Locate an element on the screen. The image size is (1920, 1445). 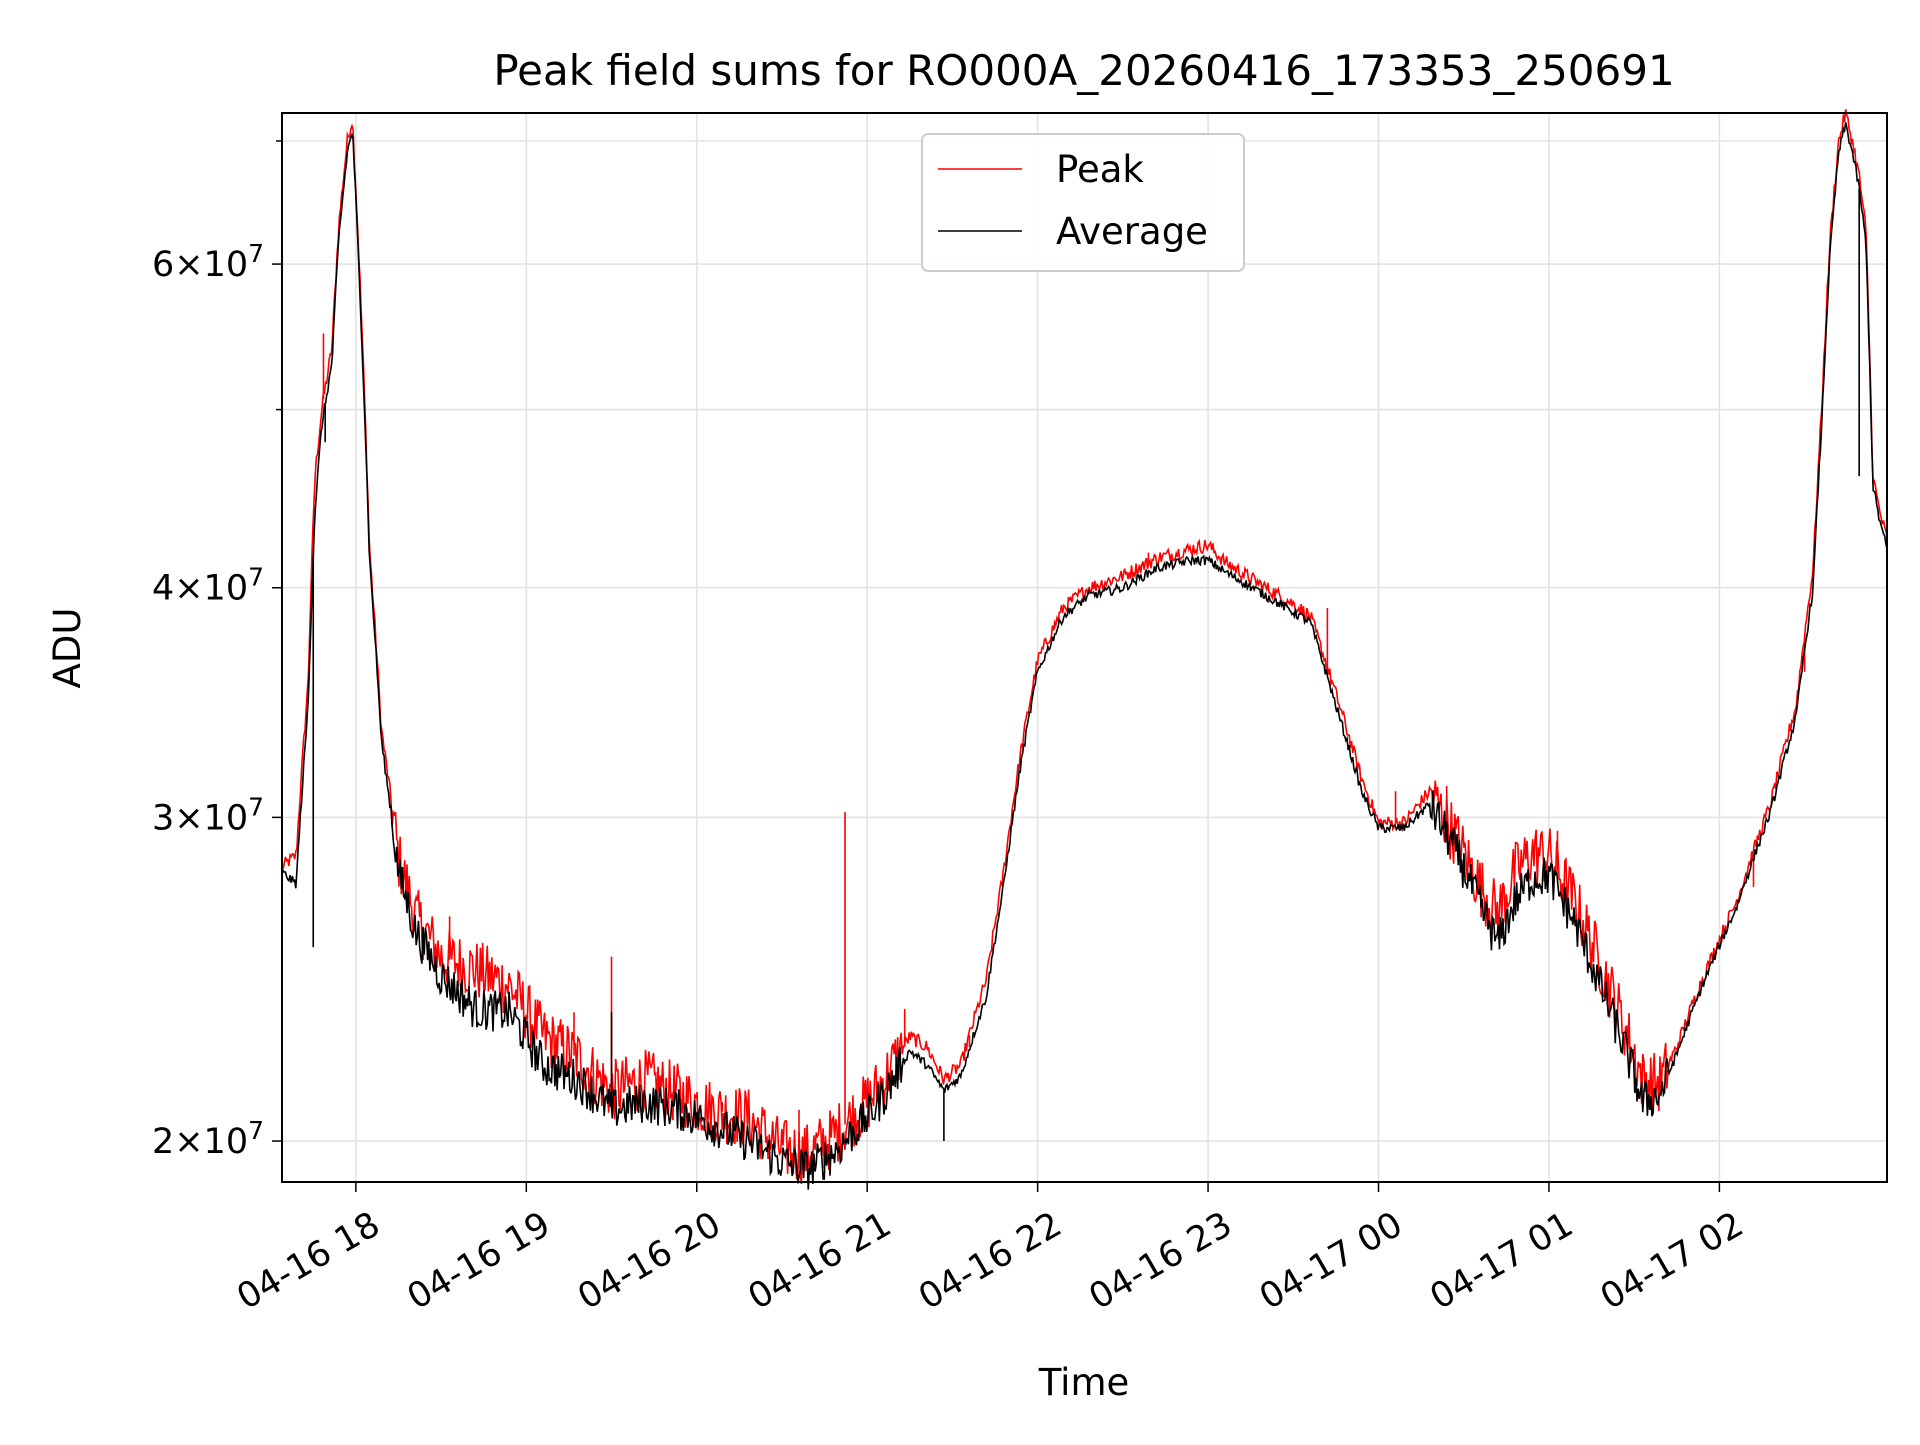
legend: Peak Average is located at coordinates (1083, 202).